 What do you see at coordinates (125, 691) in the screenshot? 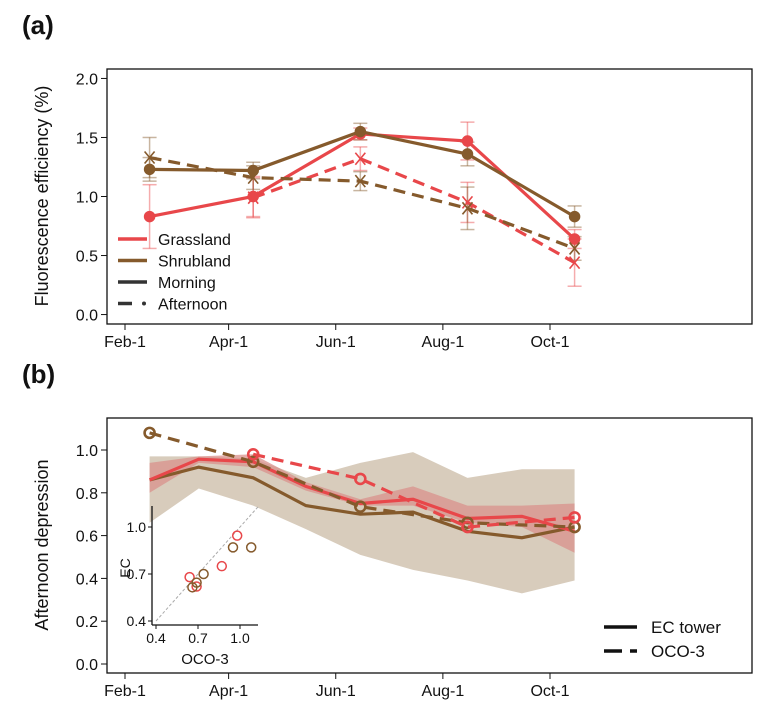
I see `b-x-tick-label: Feb-1` at bounding box center [125, 691].